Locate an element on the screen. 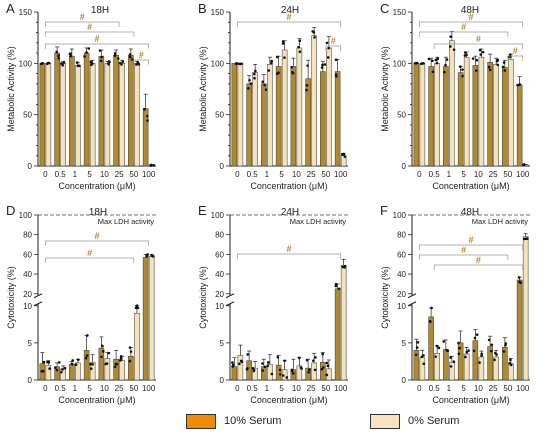  legend-swatch-0-serum is located at coordinates (385, 421).